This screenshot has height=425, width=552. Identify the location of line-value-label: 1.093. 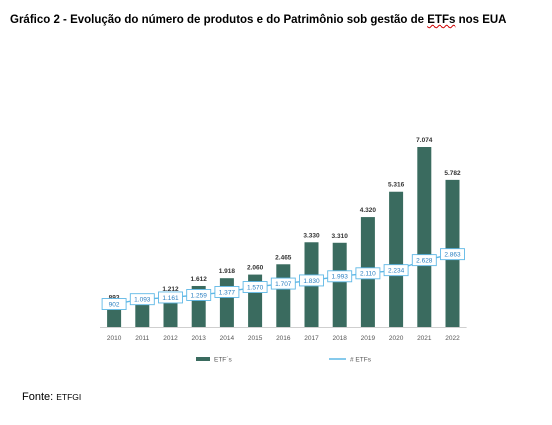
(142, 300).